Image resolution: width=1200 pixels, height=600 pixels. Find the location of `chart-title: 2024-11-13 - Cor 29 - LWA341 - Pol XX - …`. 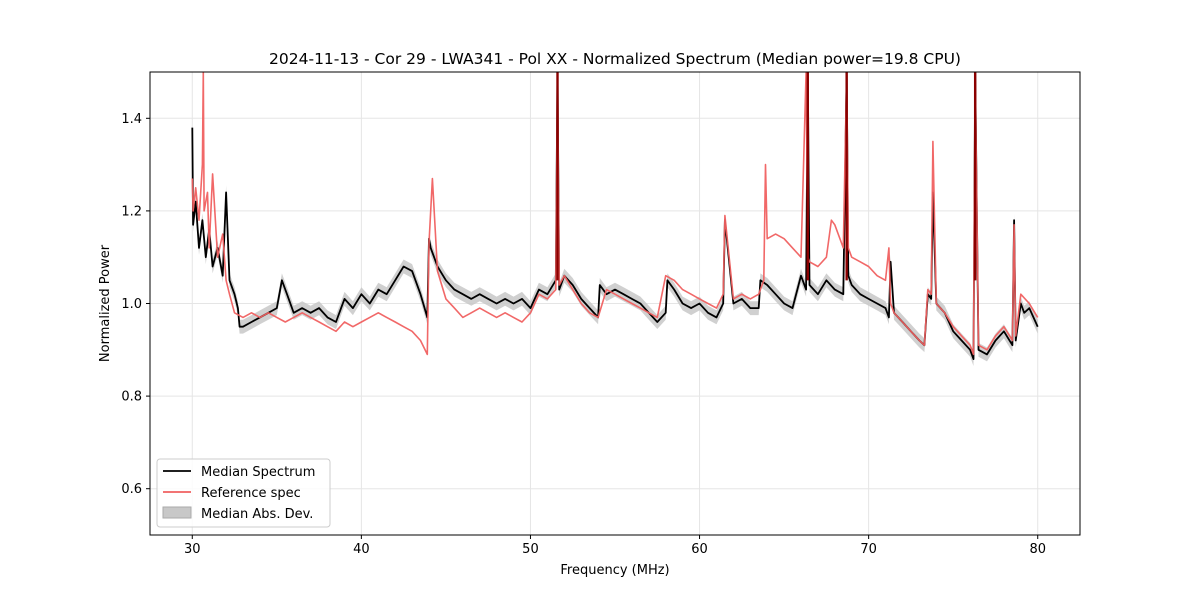

chart-title: 2024-11-13 - Cor 29 - LWA341 - Pol XX - … is located at coordinates (615, 59).